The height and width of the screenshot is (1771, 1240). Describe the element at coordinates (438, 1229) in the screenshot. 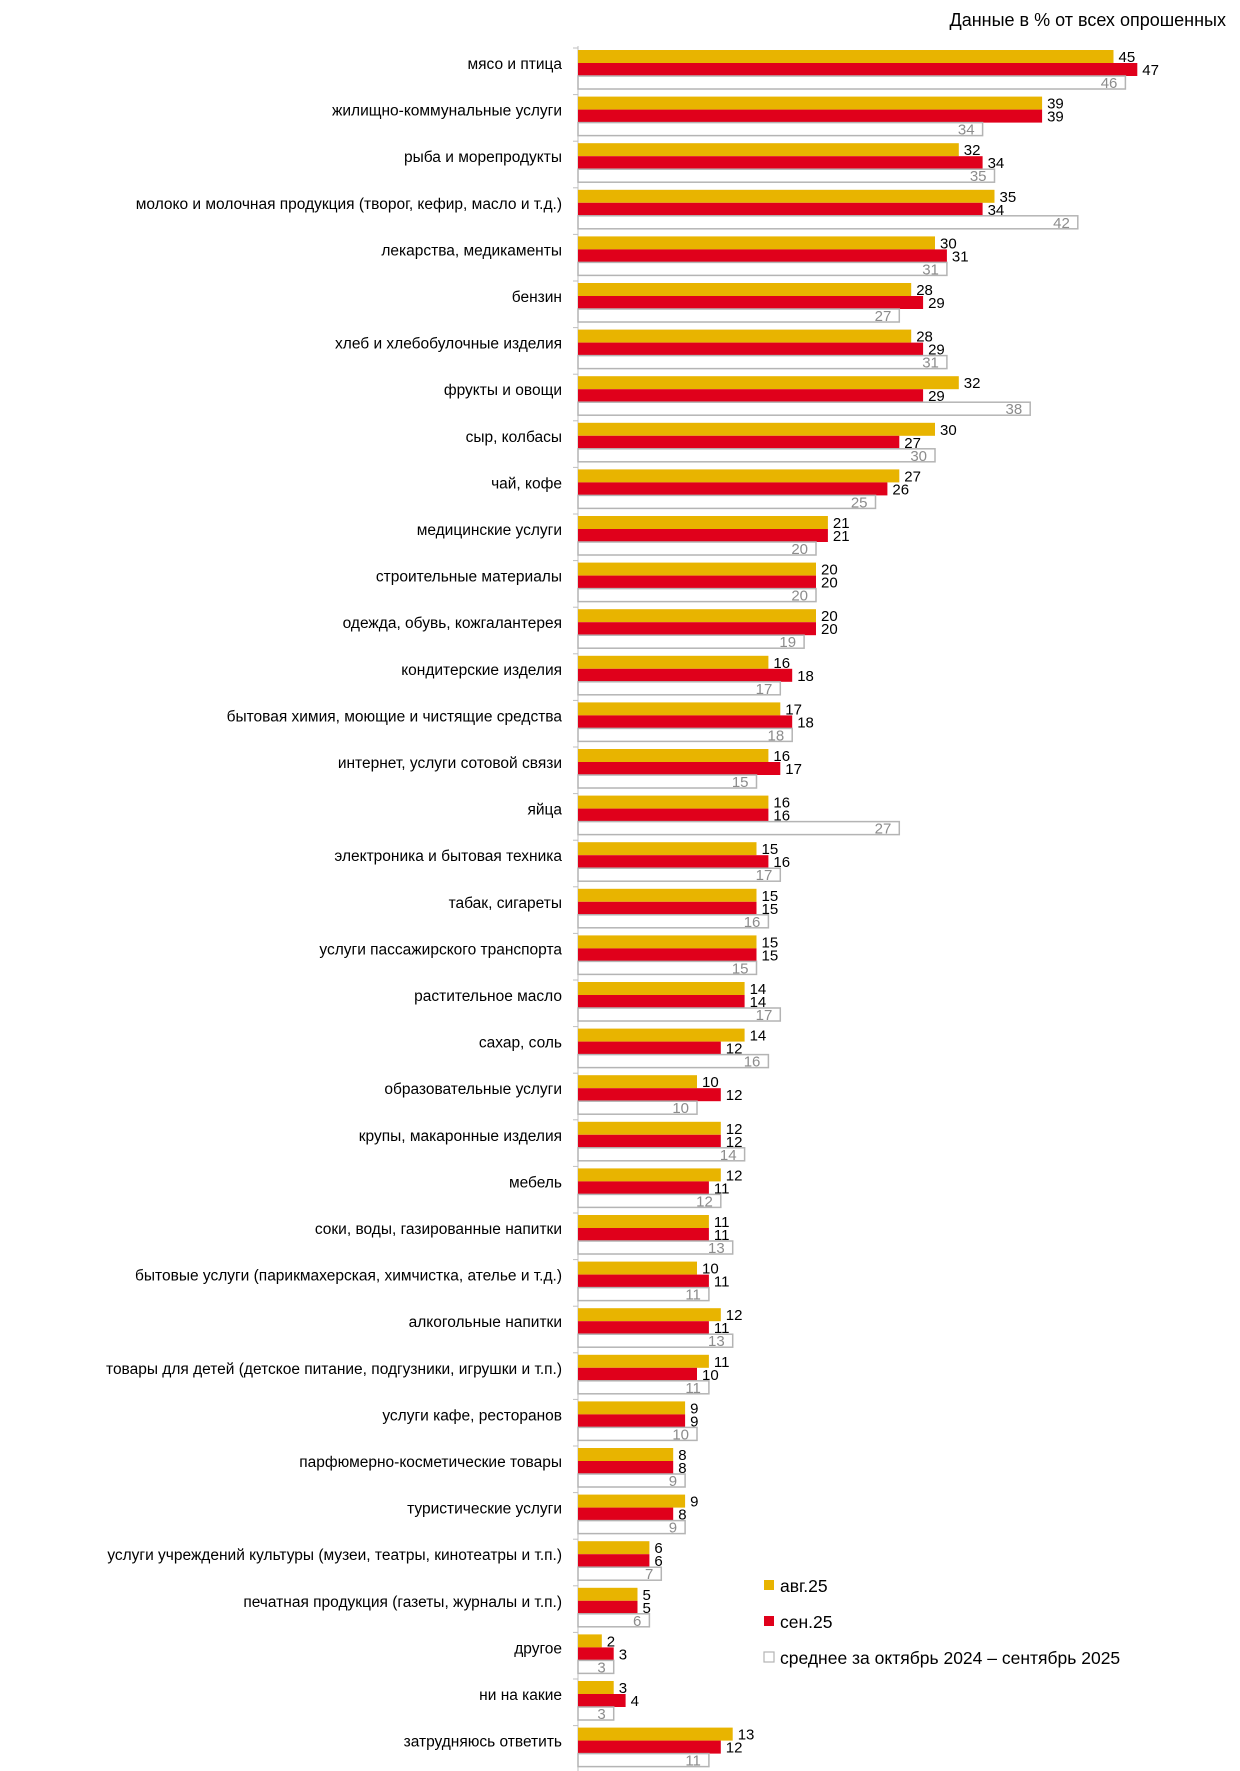

I see `category-label: соки, воды, газированные напитки` at that location.